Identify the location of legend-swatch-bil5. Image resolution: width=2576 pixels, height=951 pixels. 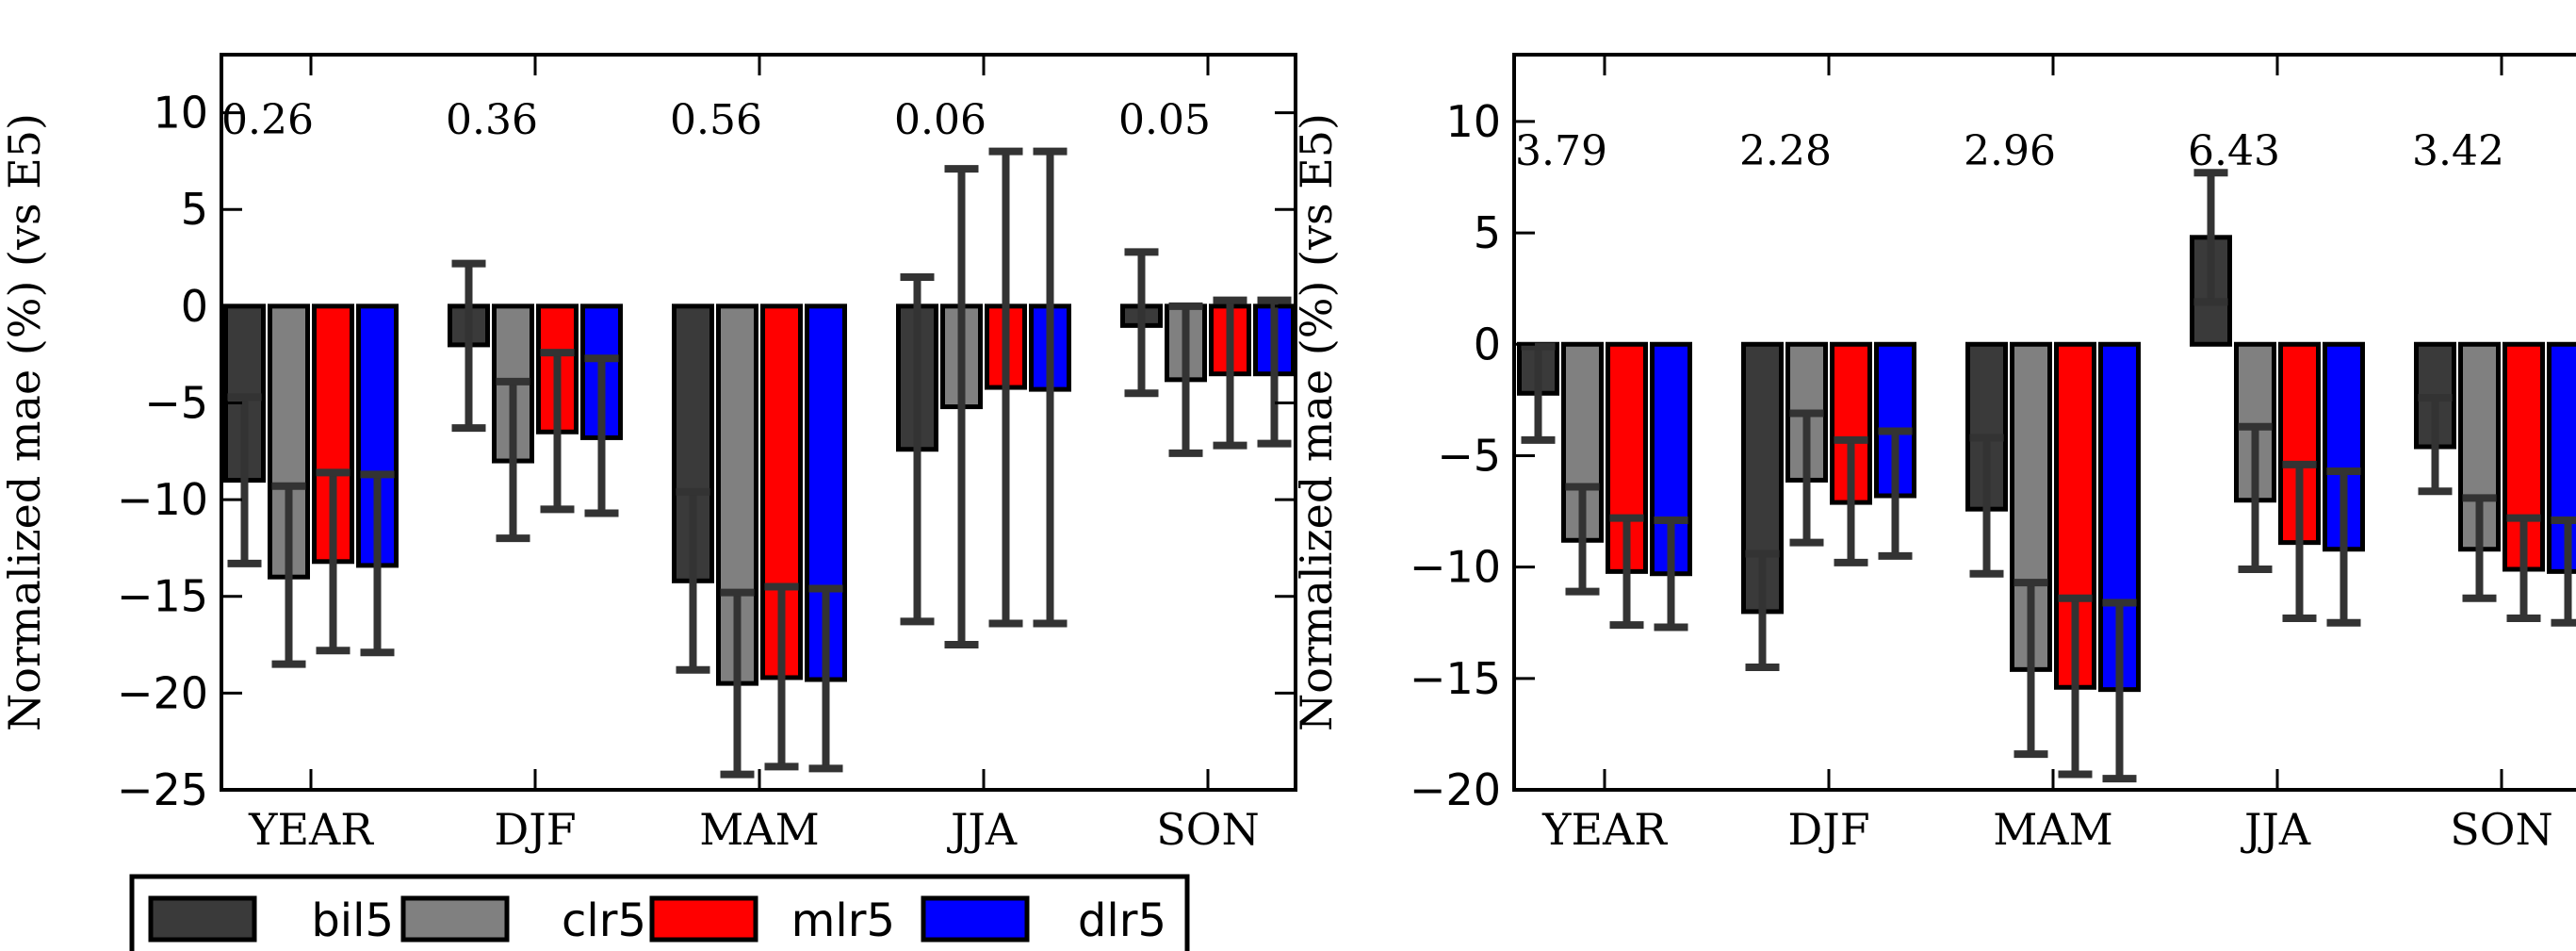
(202, 919).